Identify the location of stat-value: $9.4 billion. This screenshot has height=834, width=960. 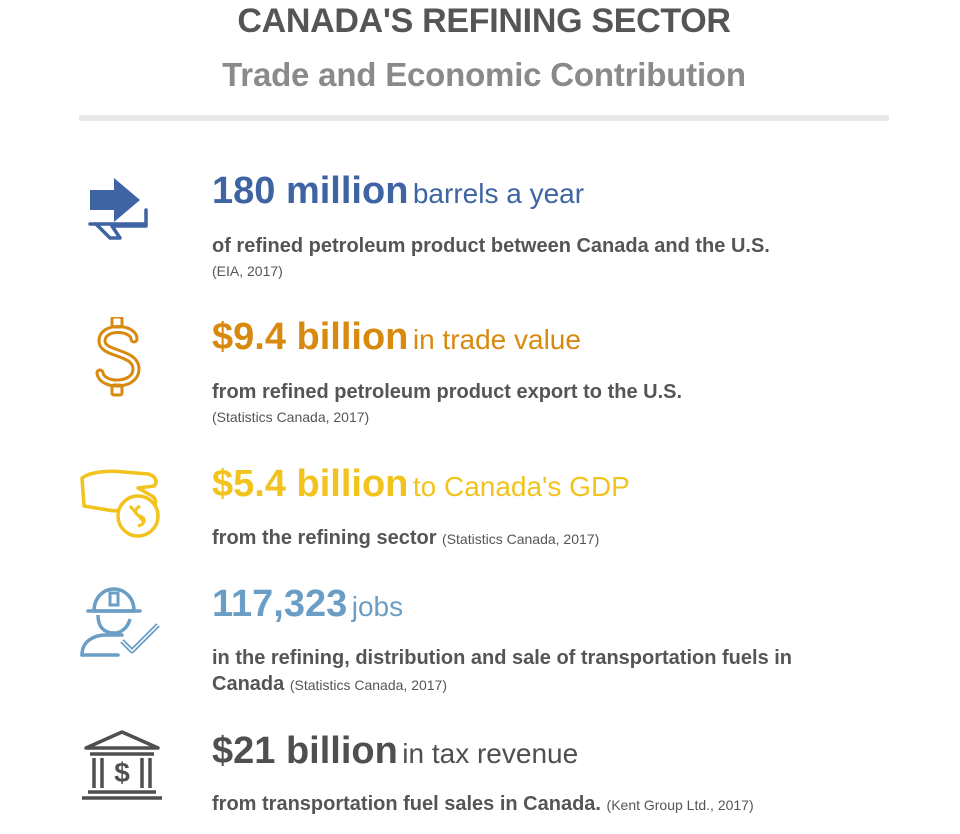
(310, 337).